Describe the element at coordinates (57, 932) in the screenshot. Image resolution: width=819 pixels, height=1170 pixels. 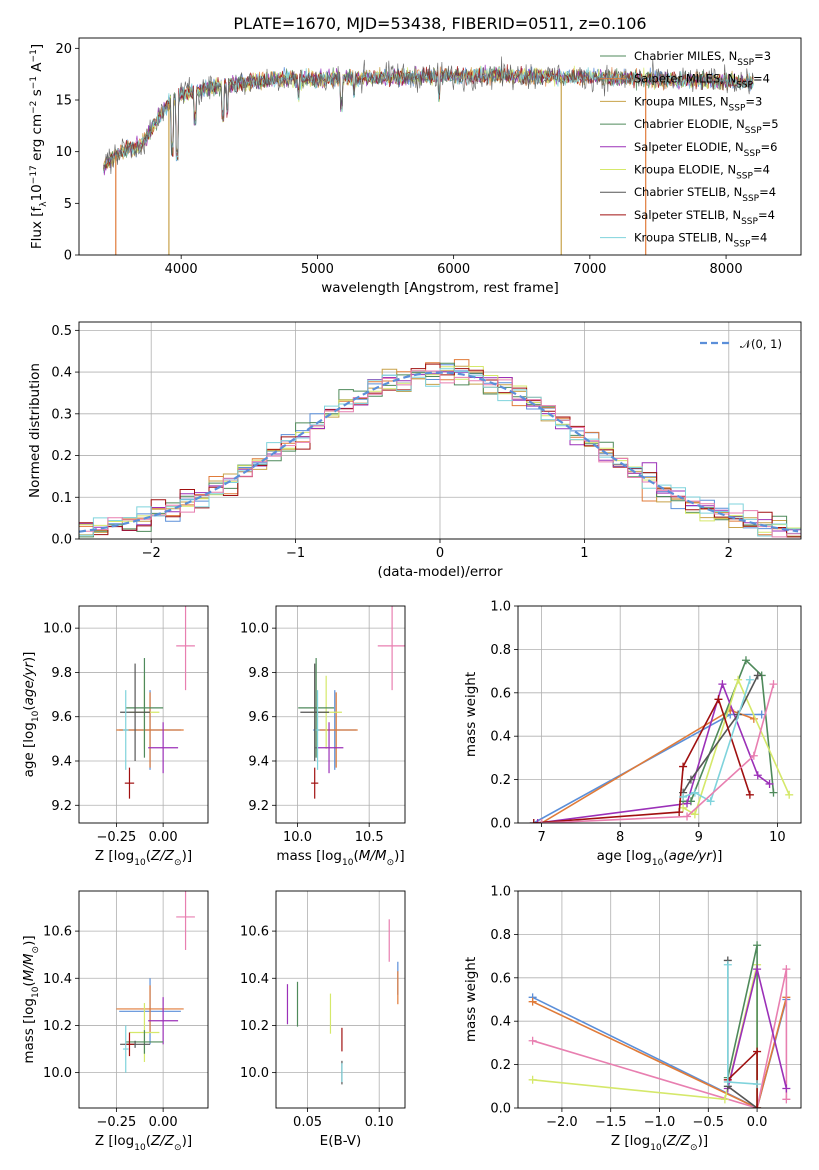
I see `y-tick-label: 10.6` at that location.